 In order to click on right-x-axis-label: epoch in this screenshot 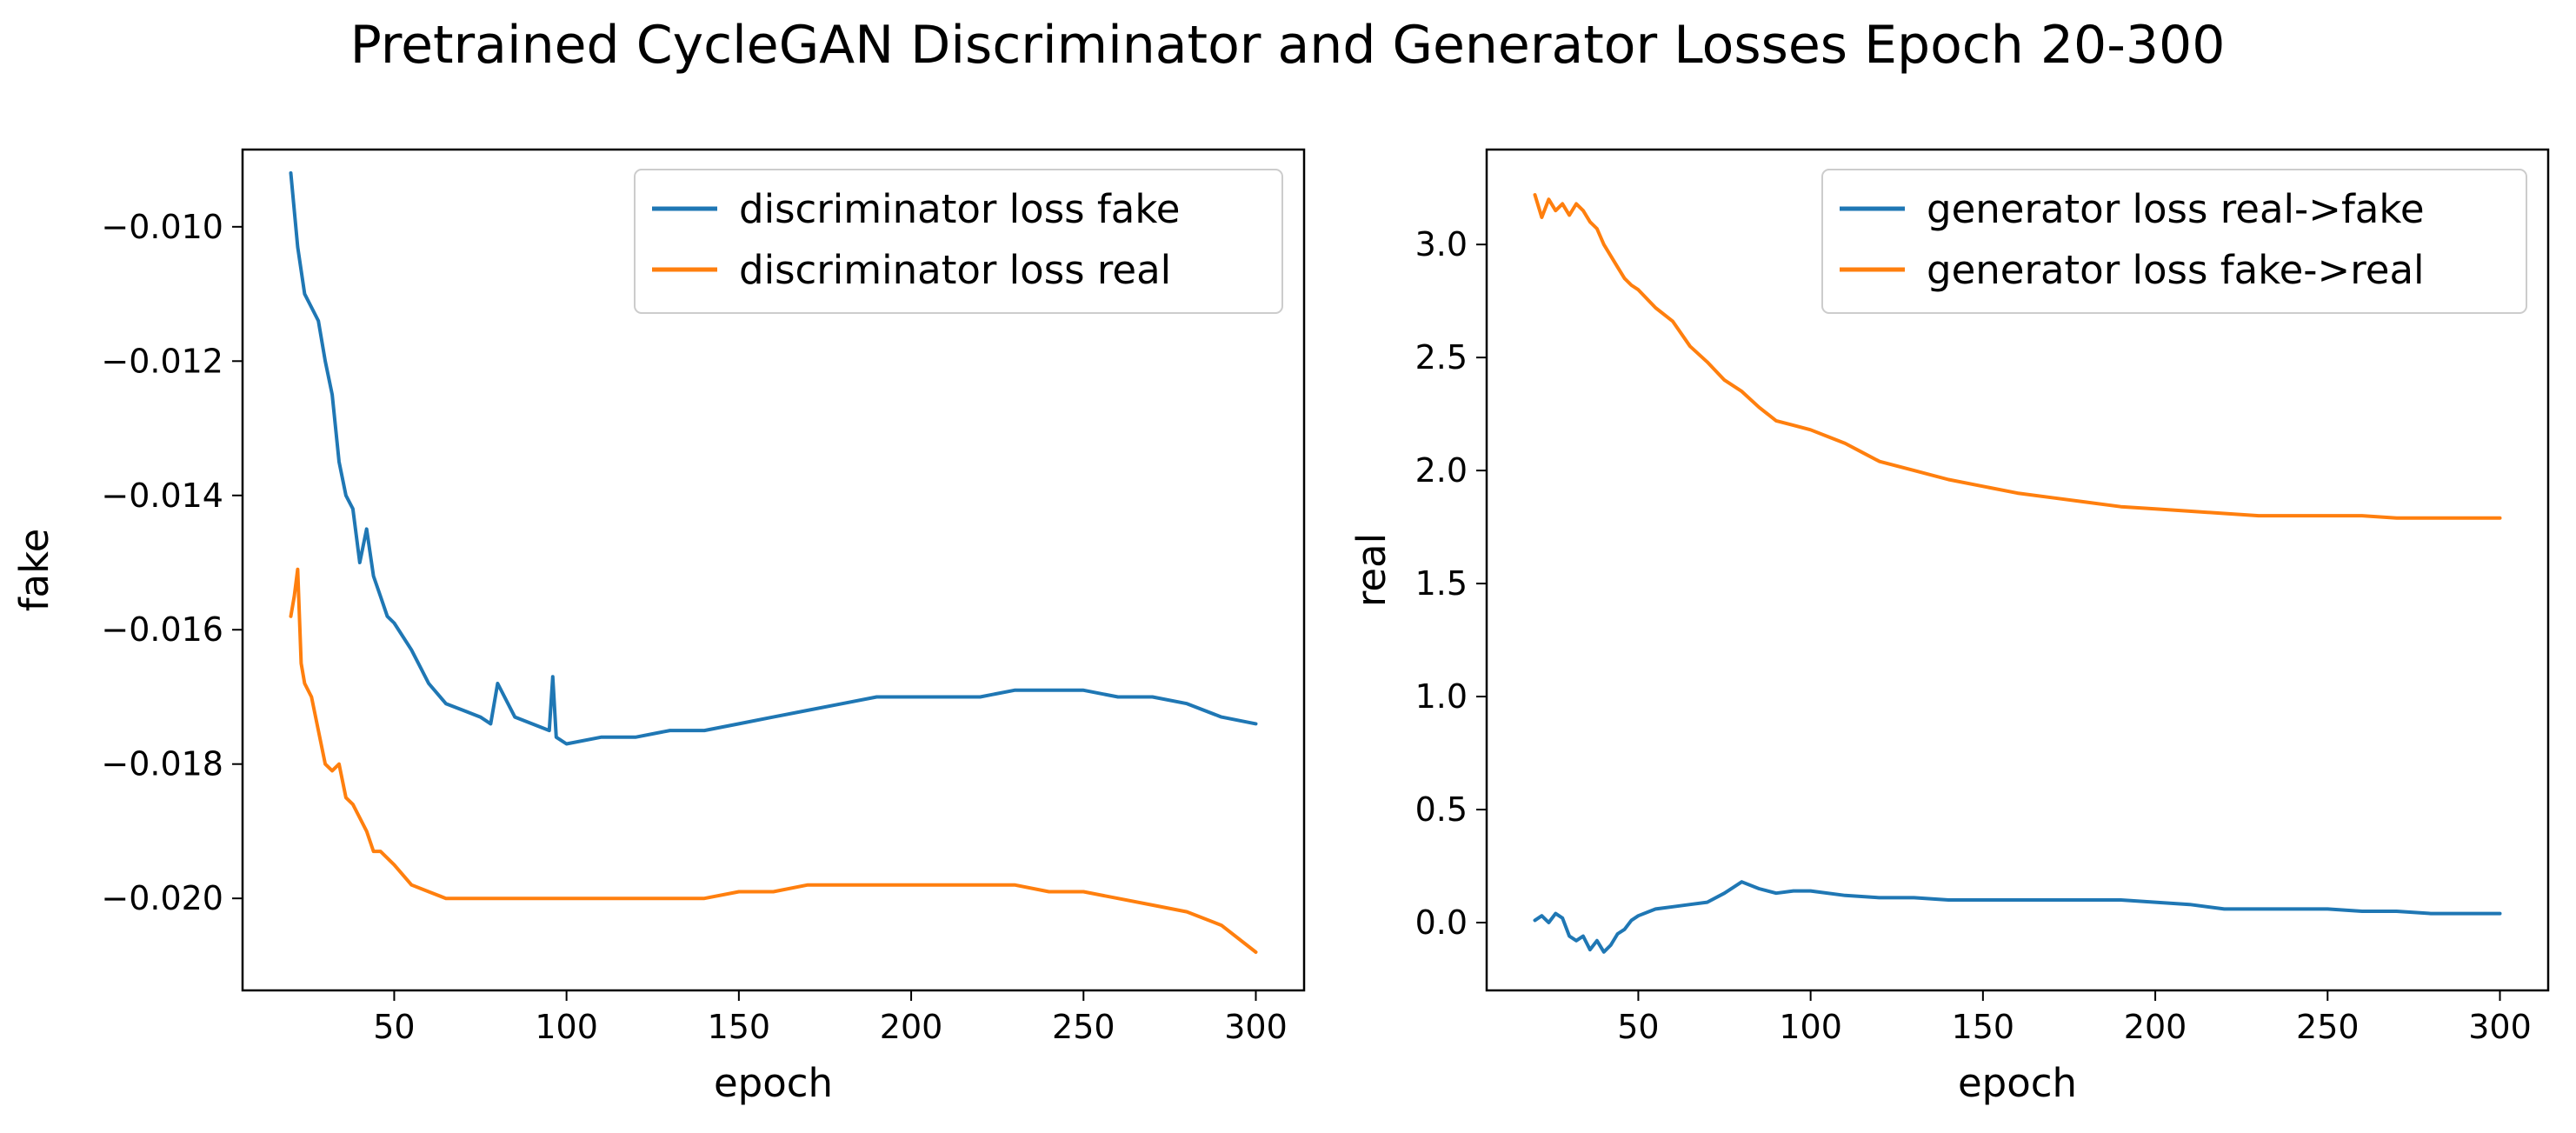, I will do `click(2017, 1083)`.